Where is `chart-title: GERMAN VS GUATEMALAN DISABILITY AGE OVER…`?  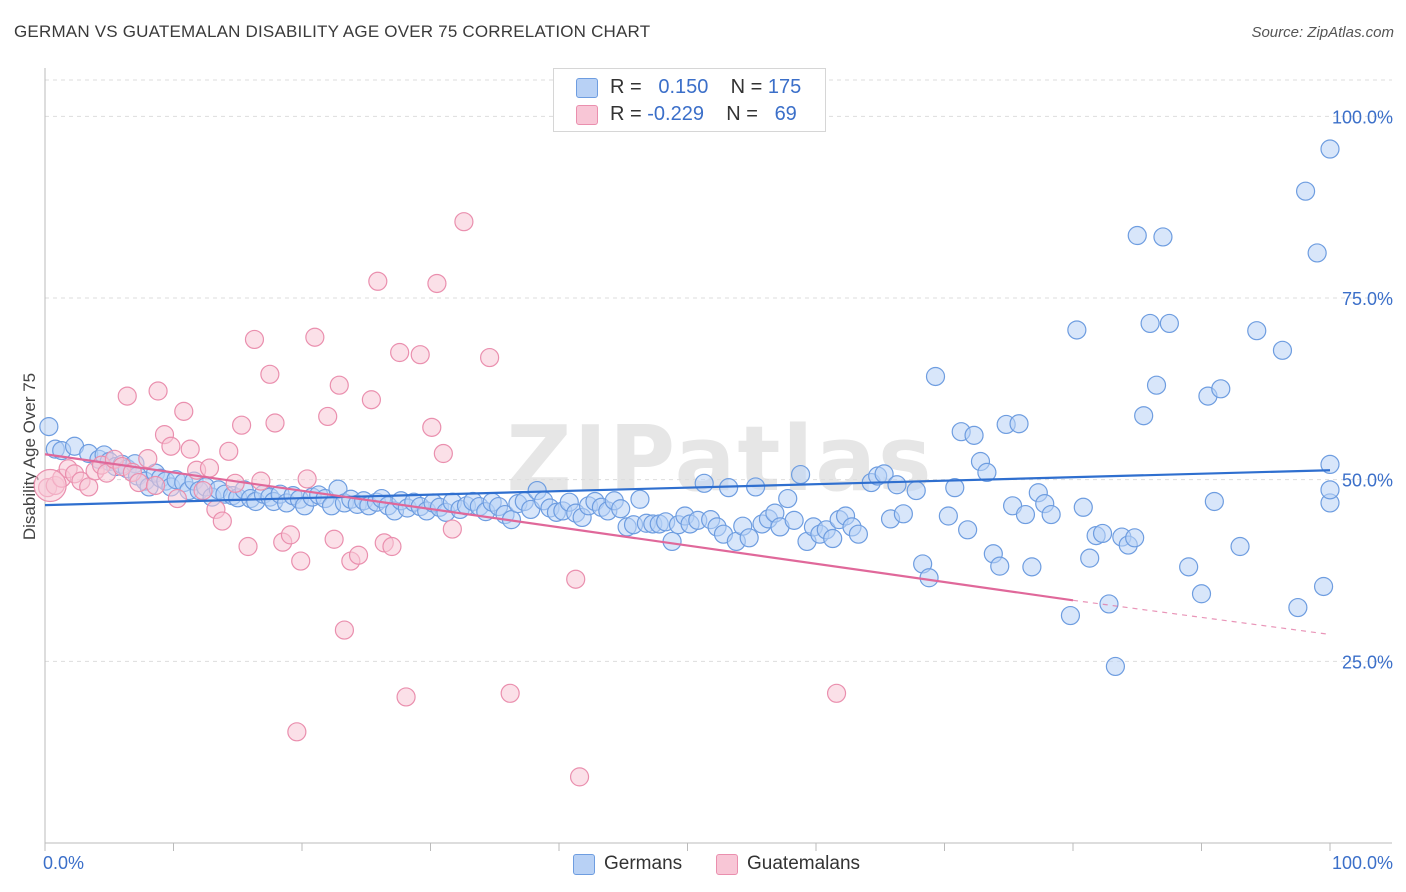
chart-title: GERMAN VS GUATEMALAN DISABILITY AGE OVER… is located at coordinates (332, 31).